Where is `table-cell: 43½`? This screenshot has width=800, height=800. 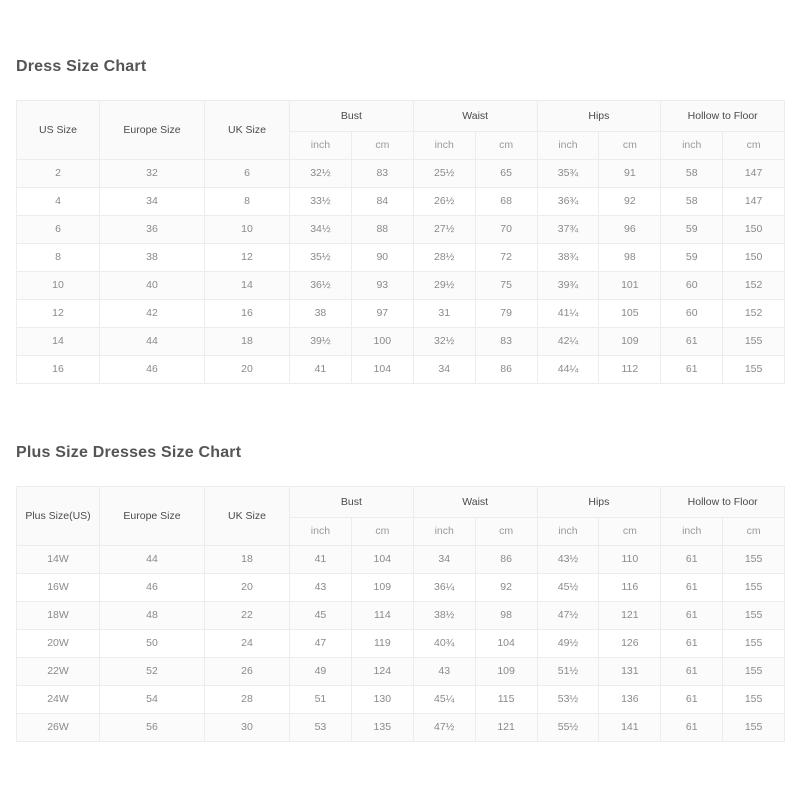
table-cell: 43½ is located at coordinates (568, 559).